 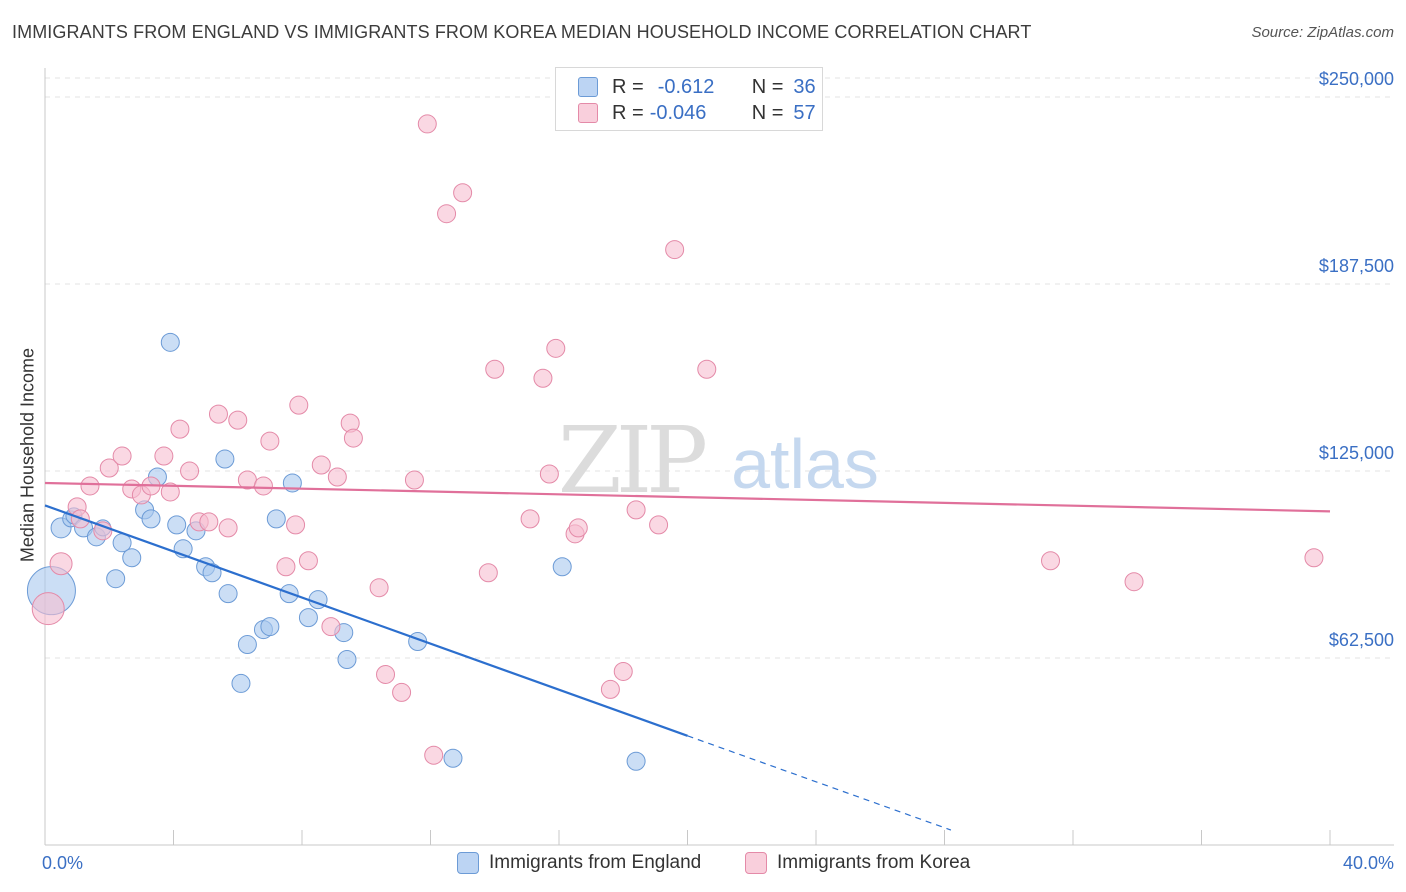 I want to click on korea-n-value: 57, so click(x=804, y=112).